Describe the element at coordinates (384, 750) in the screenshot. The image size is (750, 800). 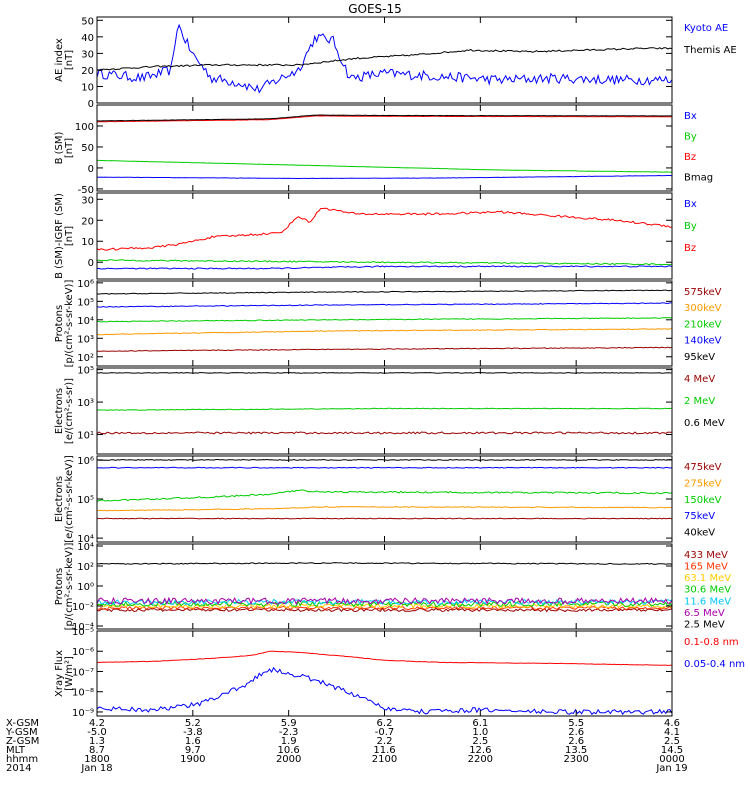
I see `x-tick-label: 11.6` at that location.